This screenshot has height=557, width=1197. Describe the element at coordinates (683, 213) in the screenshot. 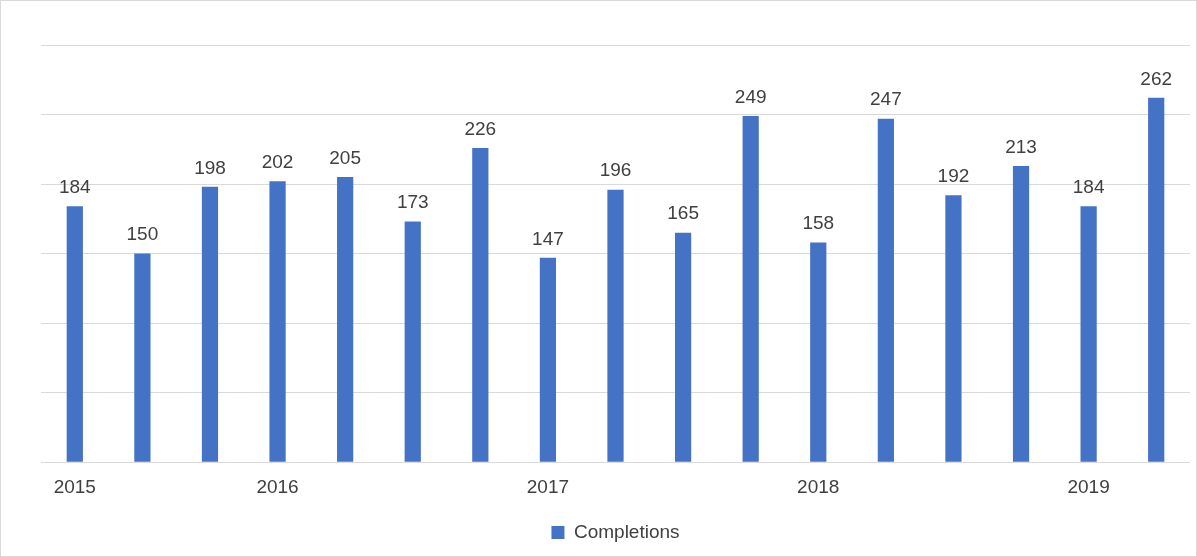

I see `data-label: 165` at that location.